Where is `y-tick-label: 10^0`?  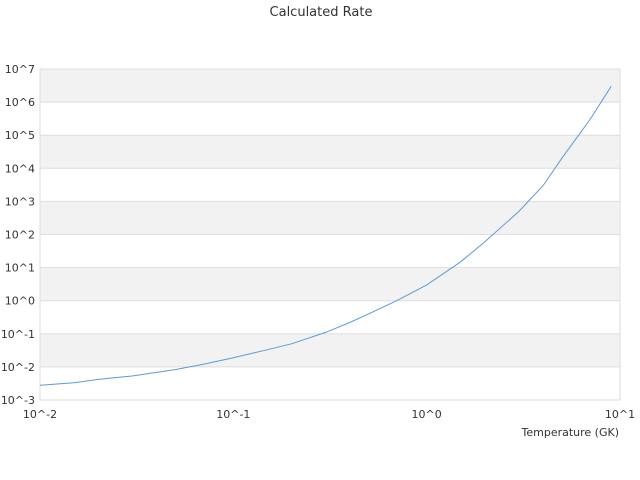 y-tick-label: 10^0 is located at coordinates (20, 301).